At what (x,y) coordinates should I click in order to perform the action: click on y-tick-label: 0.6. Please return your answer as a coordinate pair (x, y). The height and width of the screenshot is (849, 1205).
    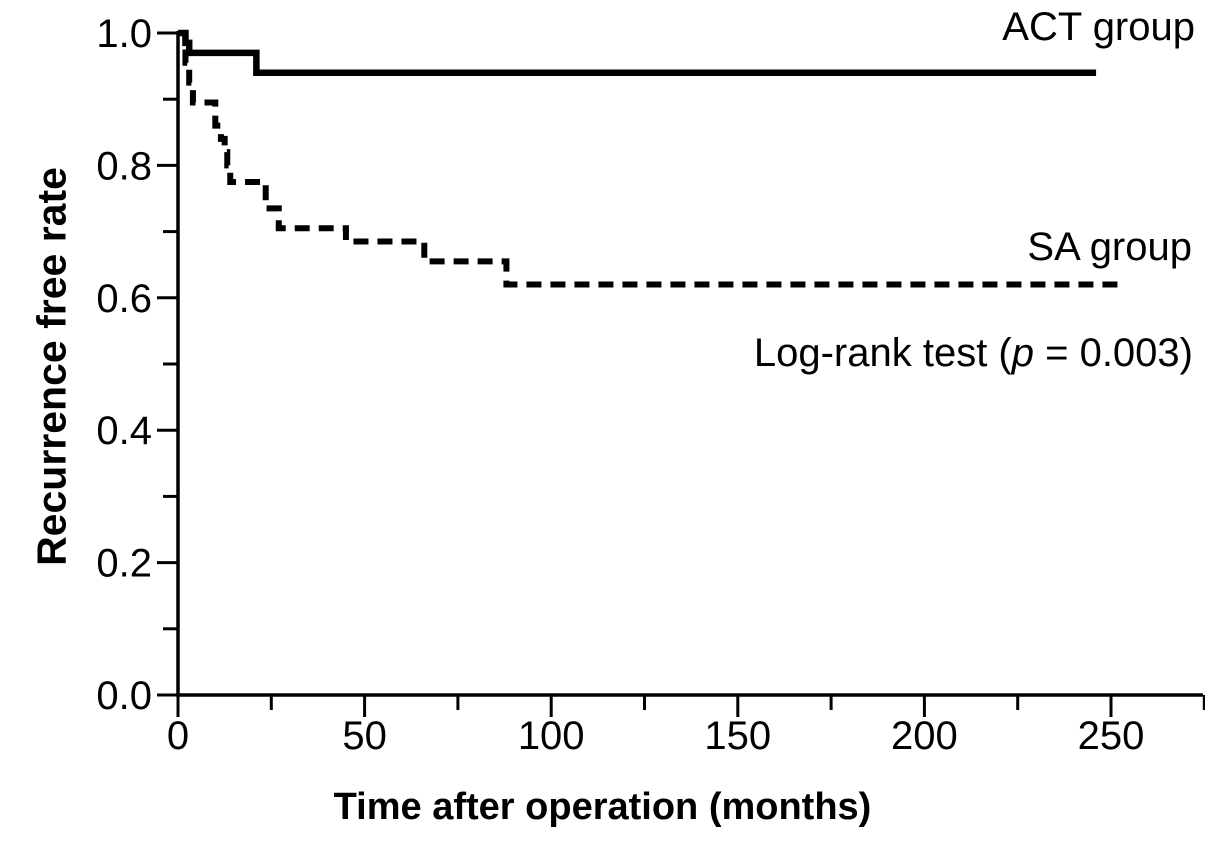
    Looking at the image, I should click on (124, 299).